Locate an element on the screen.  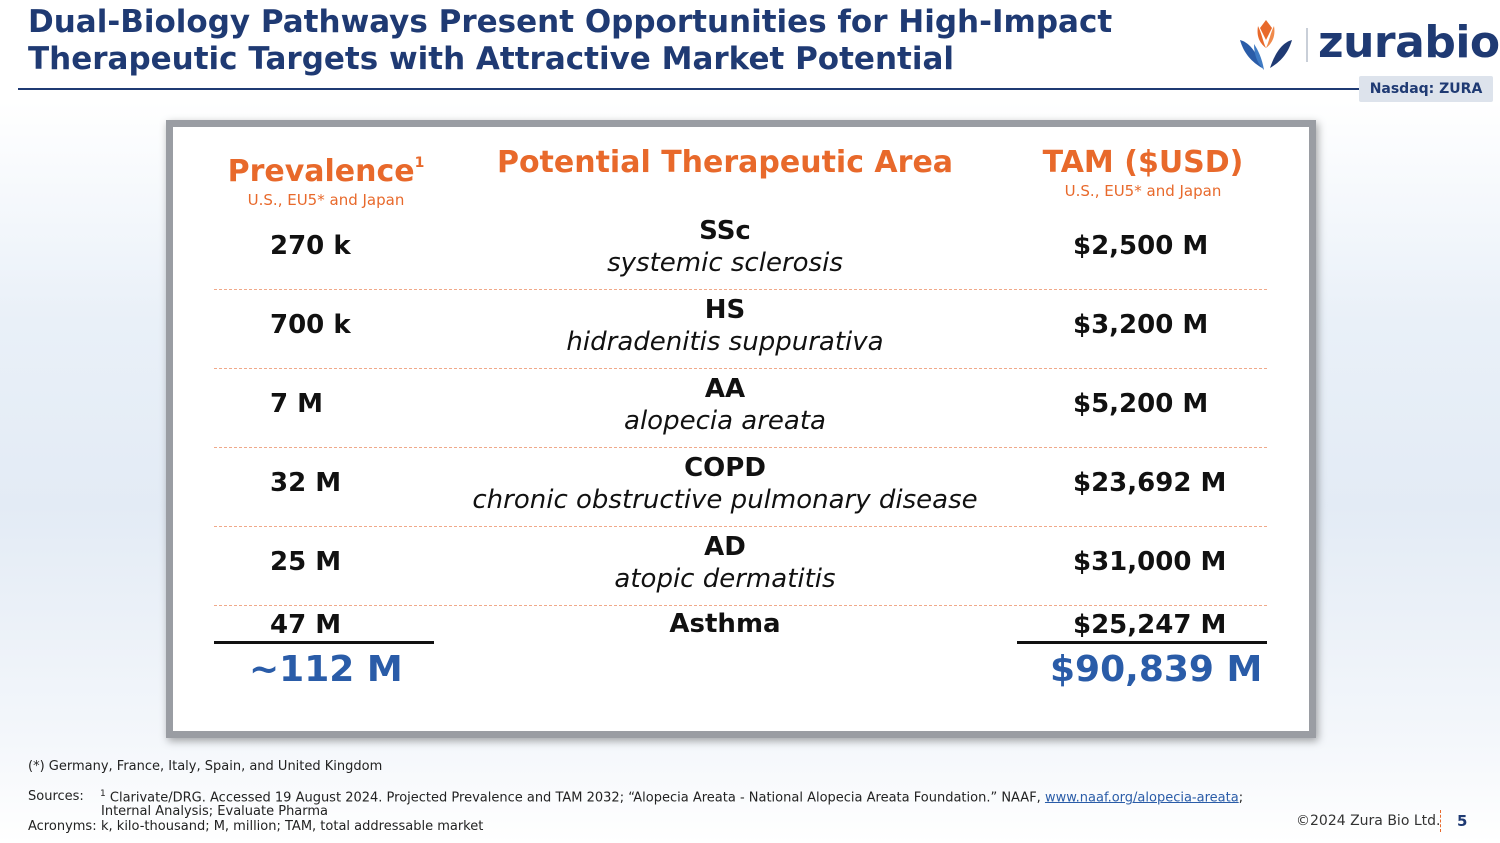
logo-wordmark: zurabio is located at coordinates (1409, 42).